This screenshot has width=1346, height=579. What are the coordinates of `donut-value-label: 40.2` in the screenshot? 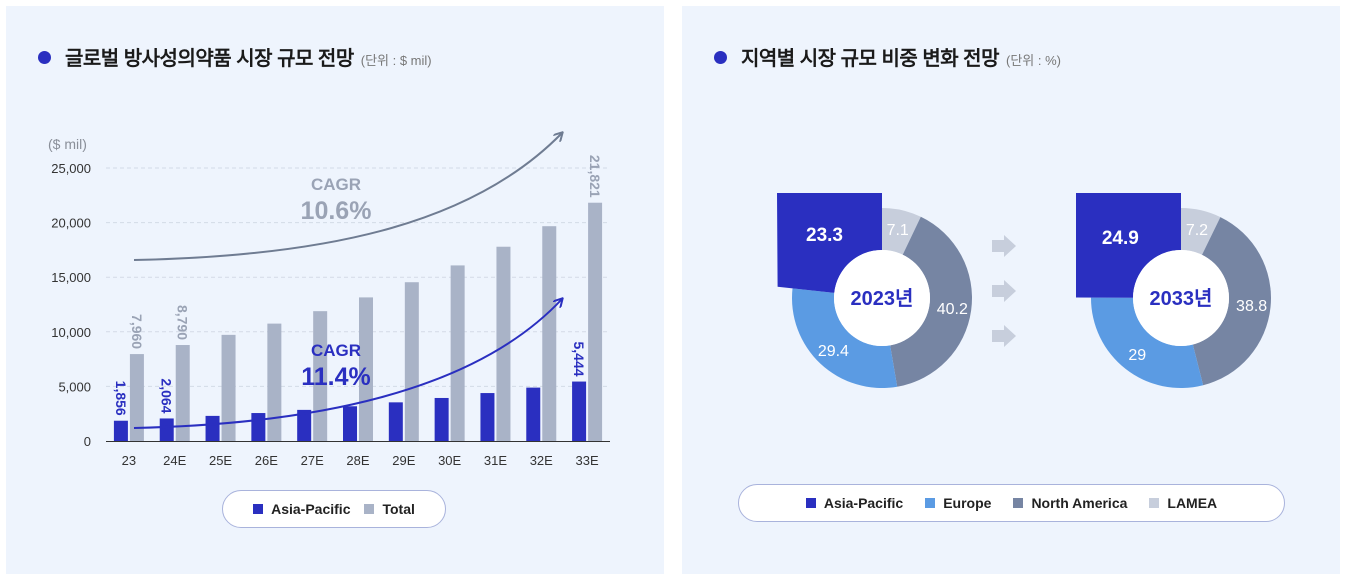 It's located at (952, 309).